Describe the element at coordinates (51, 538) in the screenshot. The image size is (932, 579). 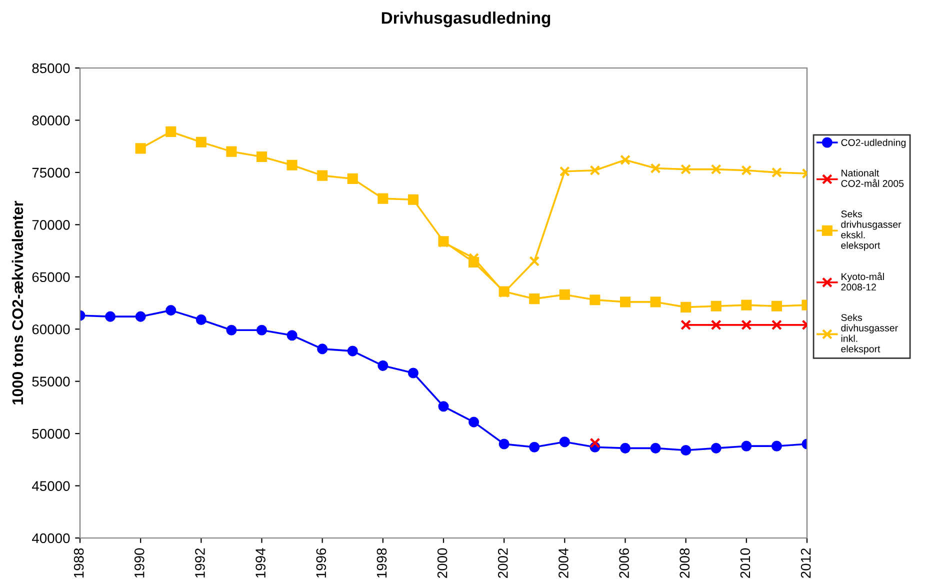
I see `y-tick-label: 40000` at that location.